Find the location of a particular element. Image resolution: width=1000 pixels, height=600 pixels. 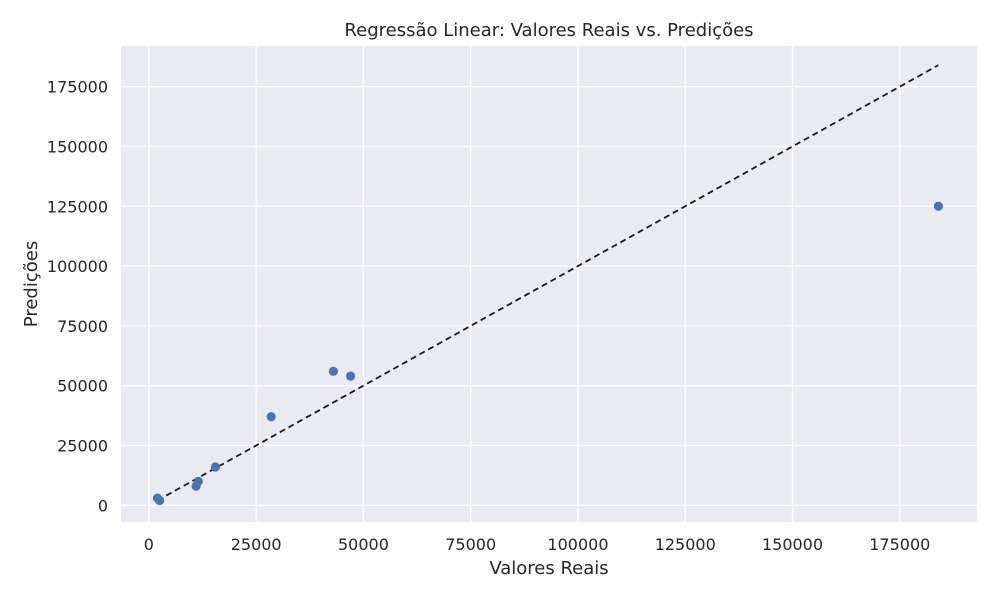

y-tick-label: 175000 is located at coordinates (77, 87).